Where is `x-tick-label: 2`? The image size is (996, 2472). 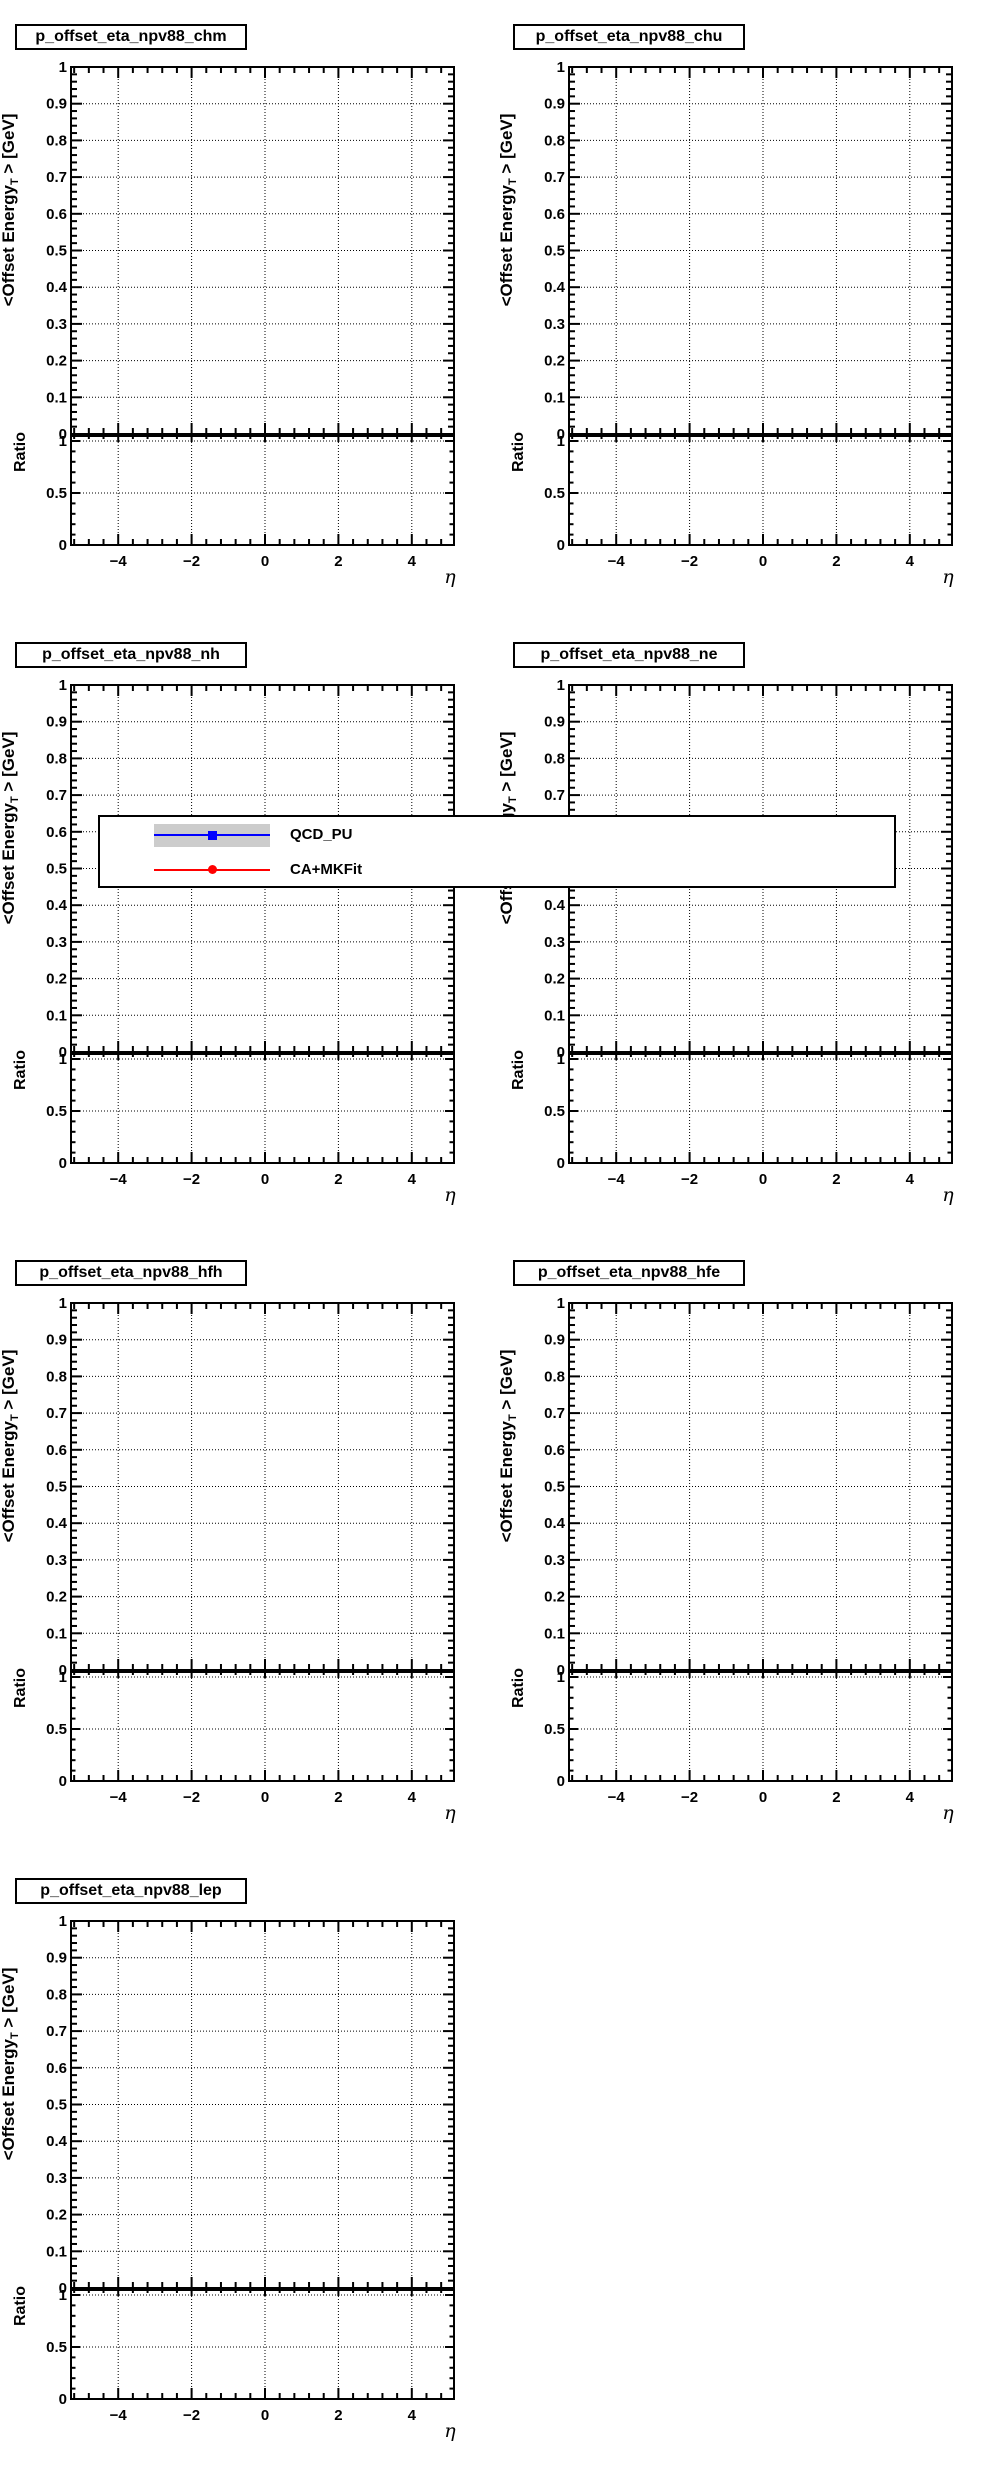 x-tick-label: 2 is located at coordinates (836, 561).